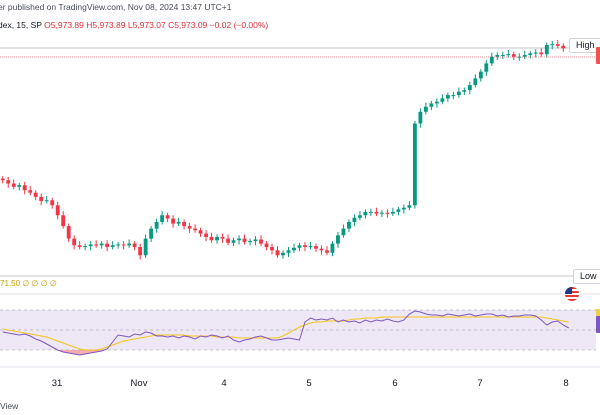  I want to click on open-value: O5,973.89, so click(64, 25).